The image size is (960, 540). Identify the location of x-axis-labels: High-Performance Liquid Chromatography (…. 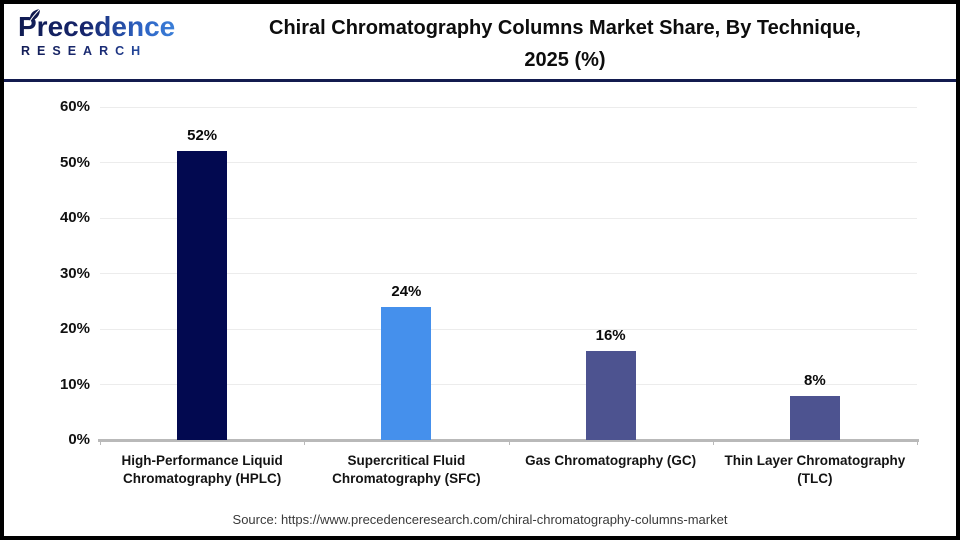
(508, 470).